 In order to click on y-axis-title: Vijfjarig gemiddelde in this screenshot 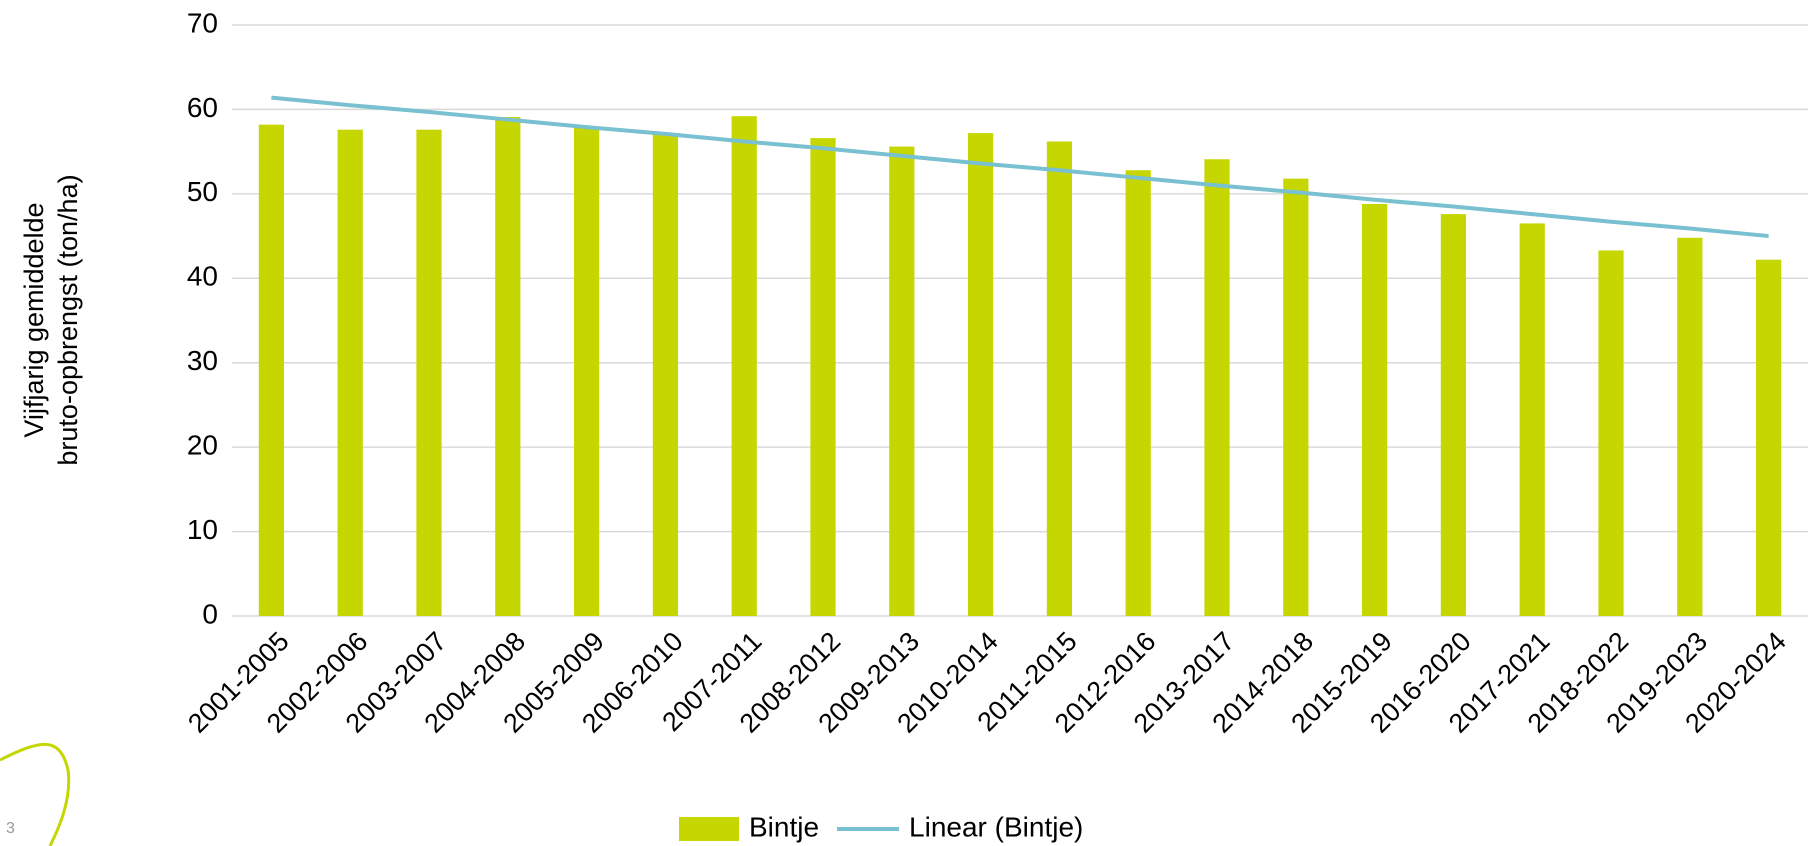, I will do `click(34, 319)`.